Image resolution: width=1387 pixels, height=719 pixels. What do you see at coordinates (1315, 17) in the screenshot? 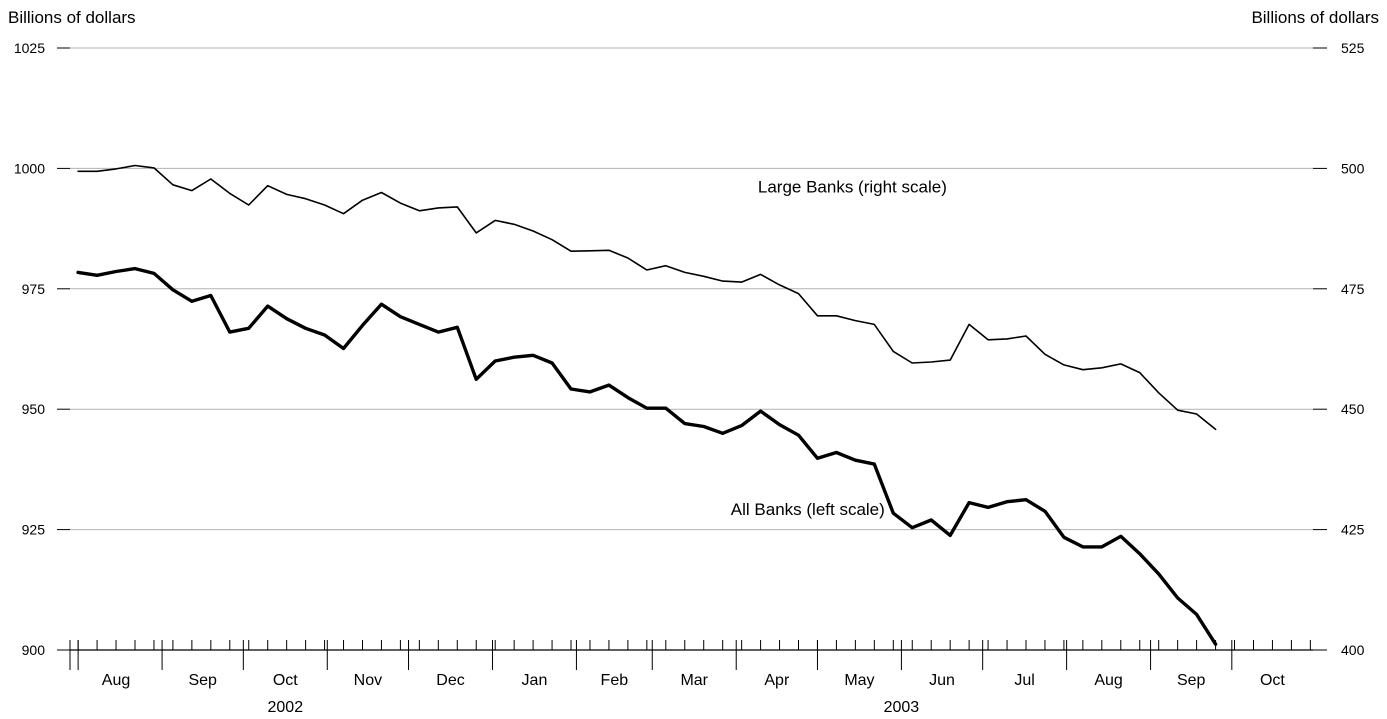
I see `right-axis-unit-label: Billions of dollars` at bounding box center [1315, 17].